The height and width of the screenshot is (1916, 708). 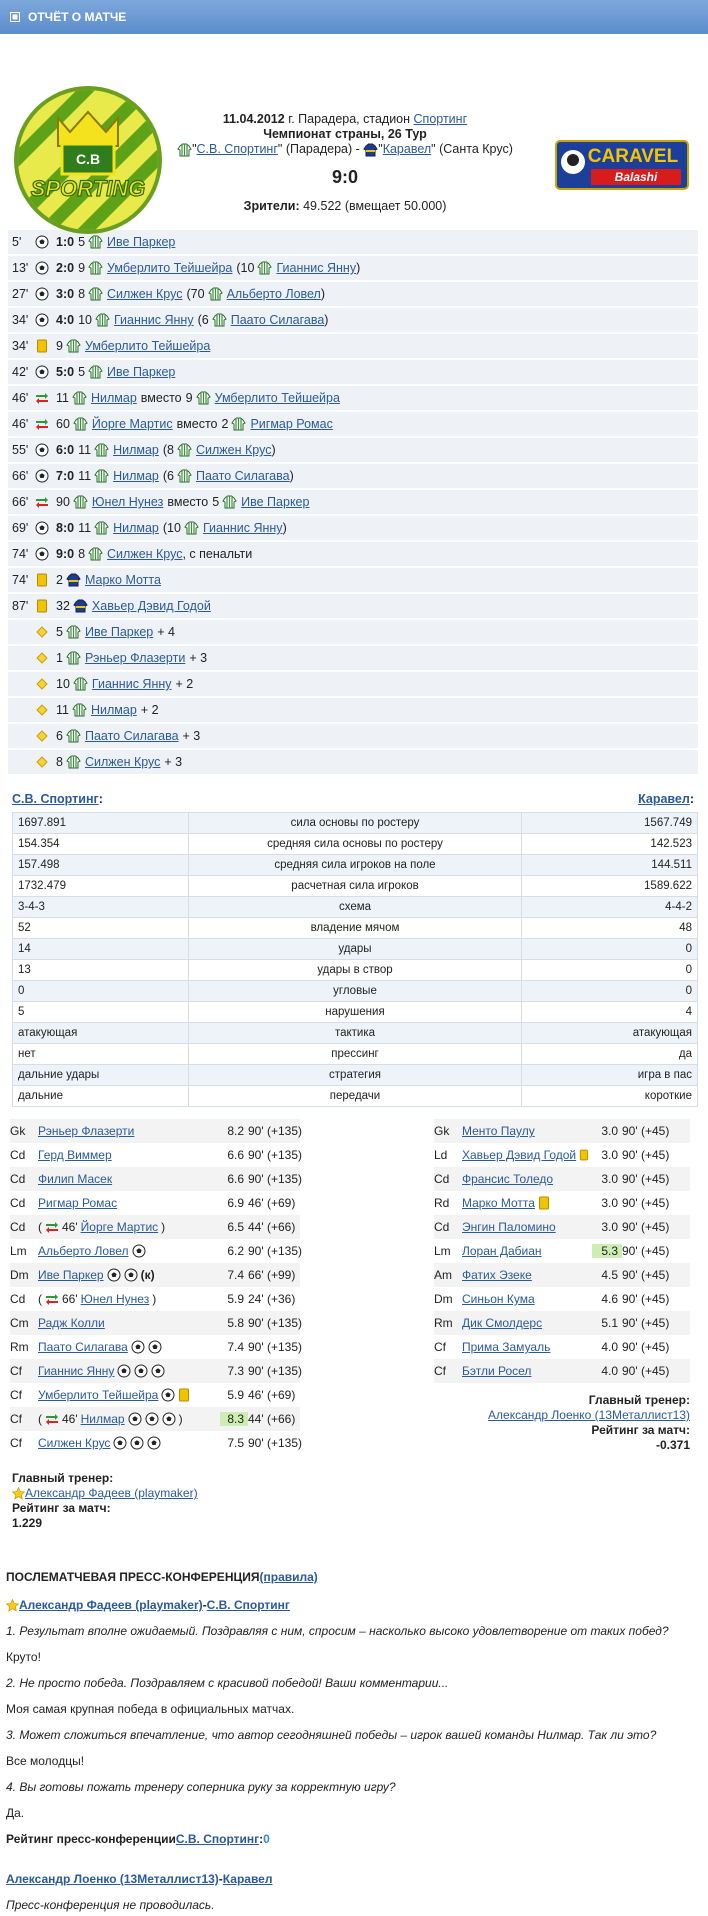 What do you see at coordinates (497, 1275) in the screenshot?
I see `player-link: Фатих Эзеке` at bounding box center [497, 1275].